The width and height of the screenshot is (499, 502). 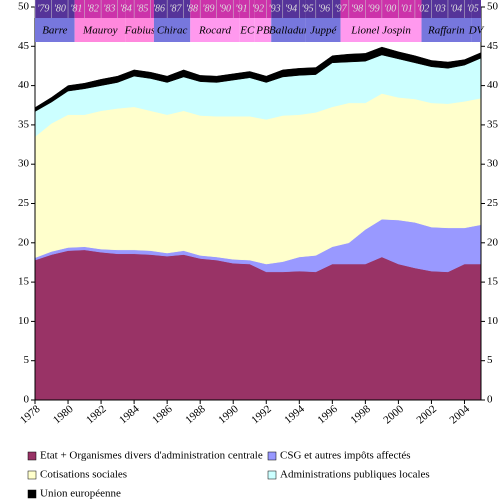 I want to click on year-label: '01, so click(x=407, y=8).